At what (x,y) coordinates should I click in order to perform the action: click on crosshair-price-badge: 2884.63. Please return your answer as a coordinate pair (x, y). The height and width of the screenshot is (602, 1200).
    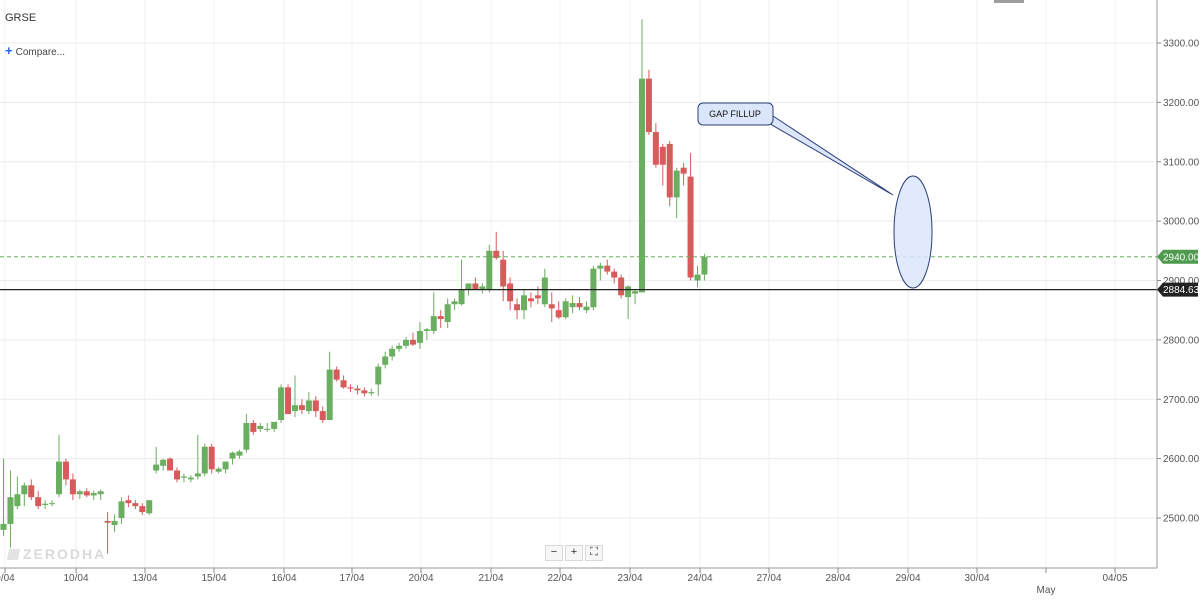
    Looking at the image, I should click on (1178, 289).